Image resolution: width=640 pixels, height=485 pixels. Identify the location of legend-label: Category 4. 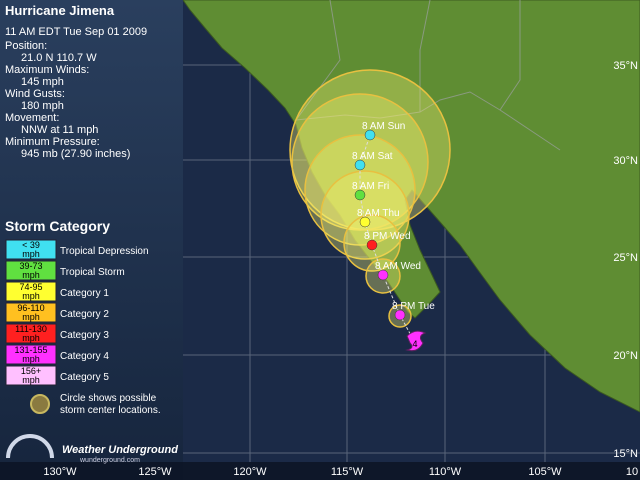
(84, 356).